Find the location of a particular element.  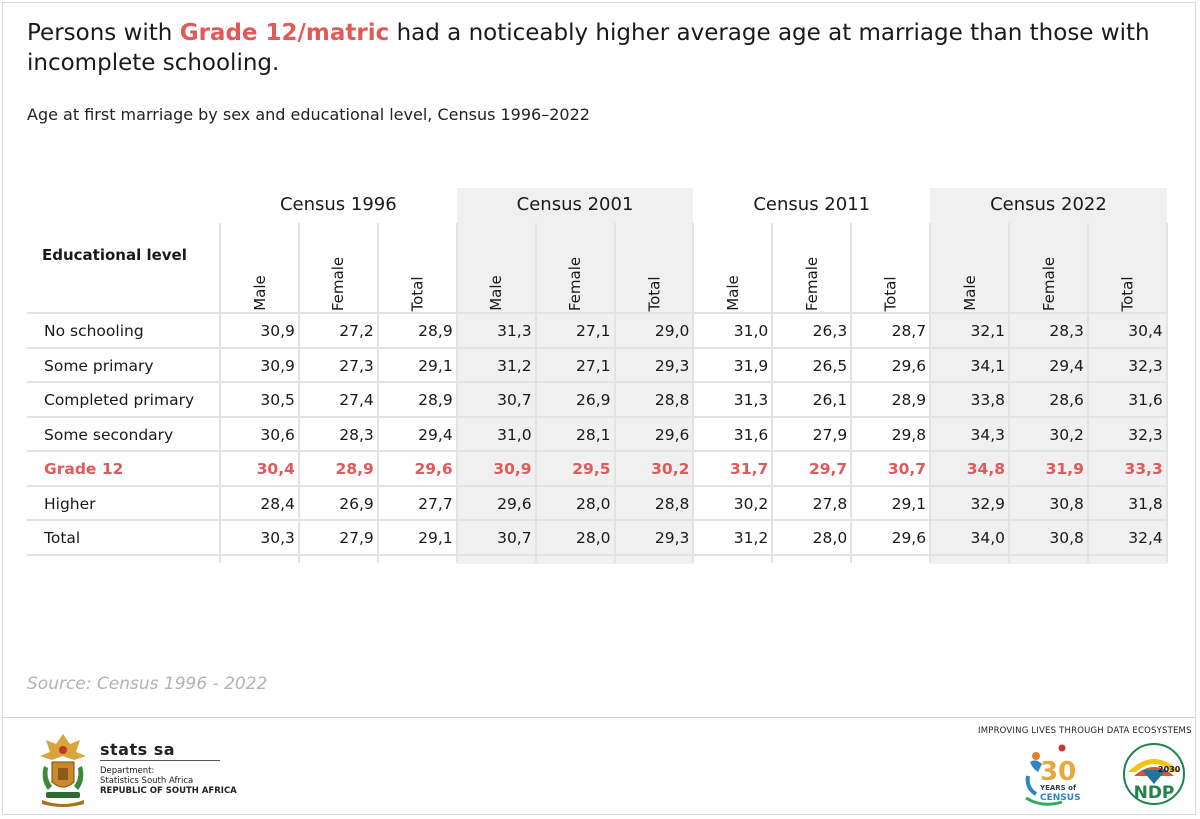

table-cell: 30,5 is located at coordinates (277, 400).